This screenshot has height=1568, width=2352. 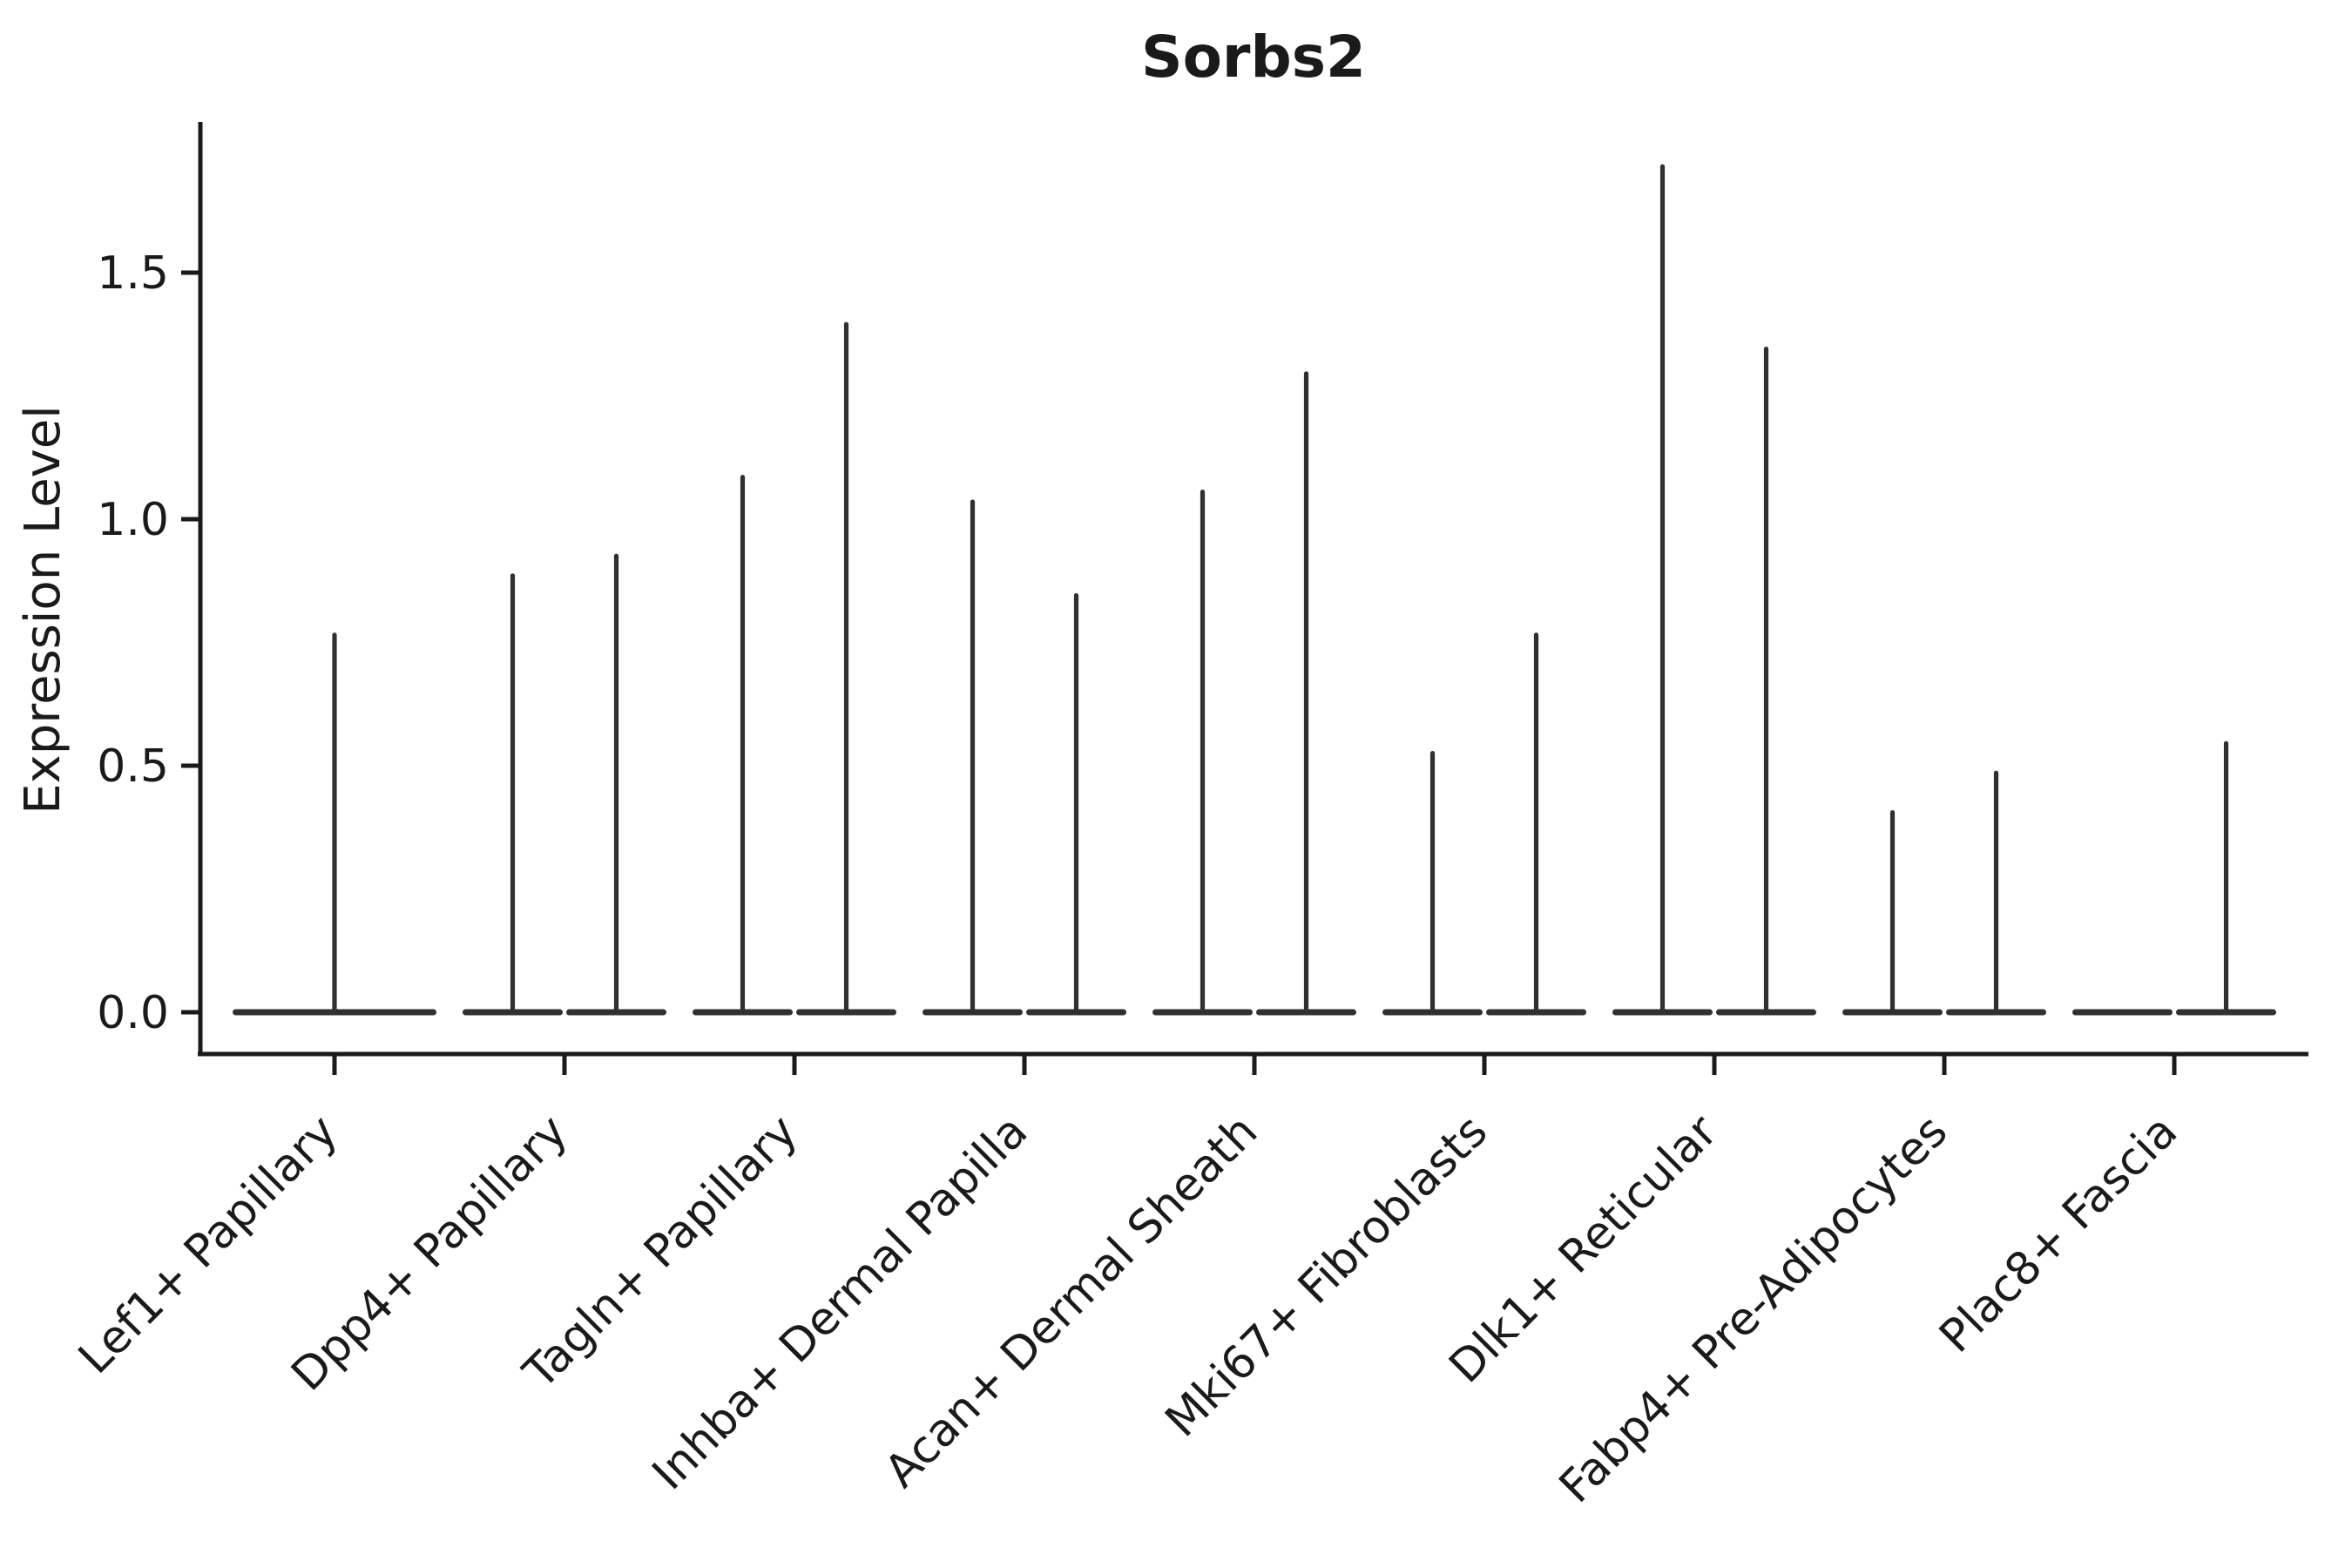 I want to click on y-tick-label: 0.5, so click(x=133, y=766).